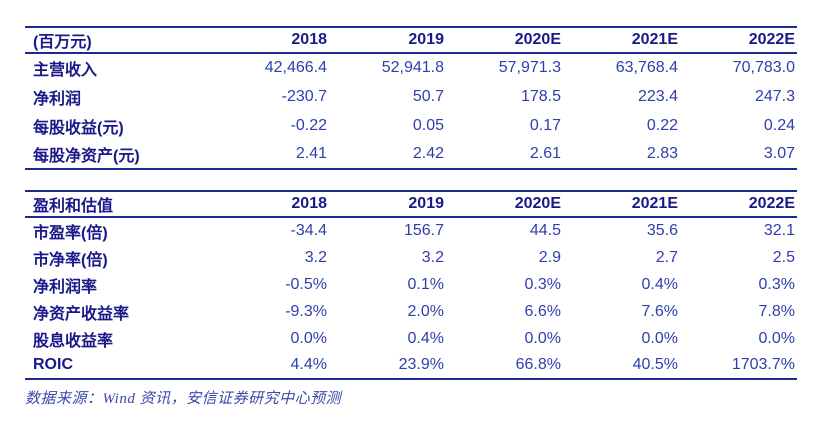 Image resolution: width=820 pixels, height=434 pixels. What do you see at coordinates (662, 230) in the screenshot?
I see `value-cell: 35.6` at bounding box center [662, 230].